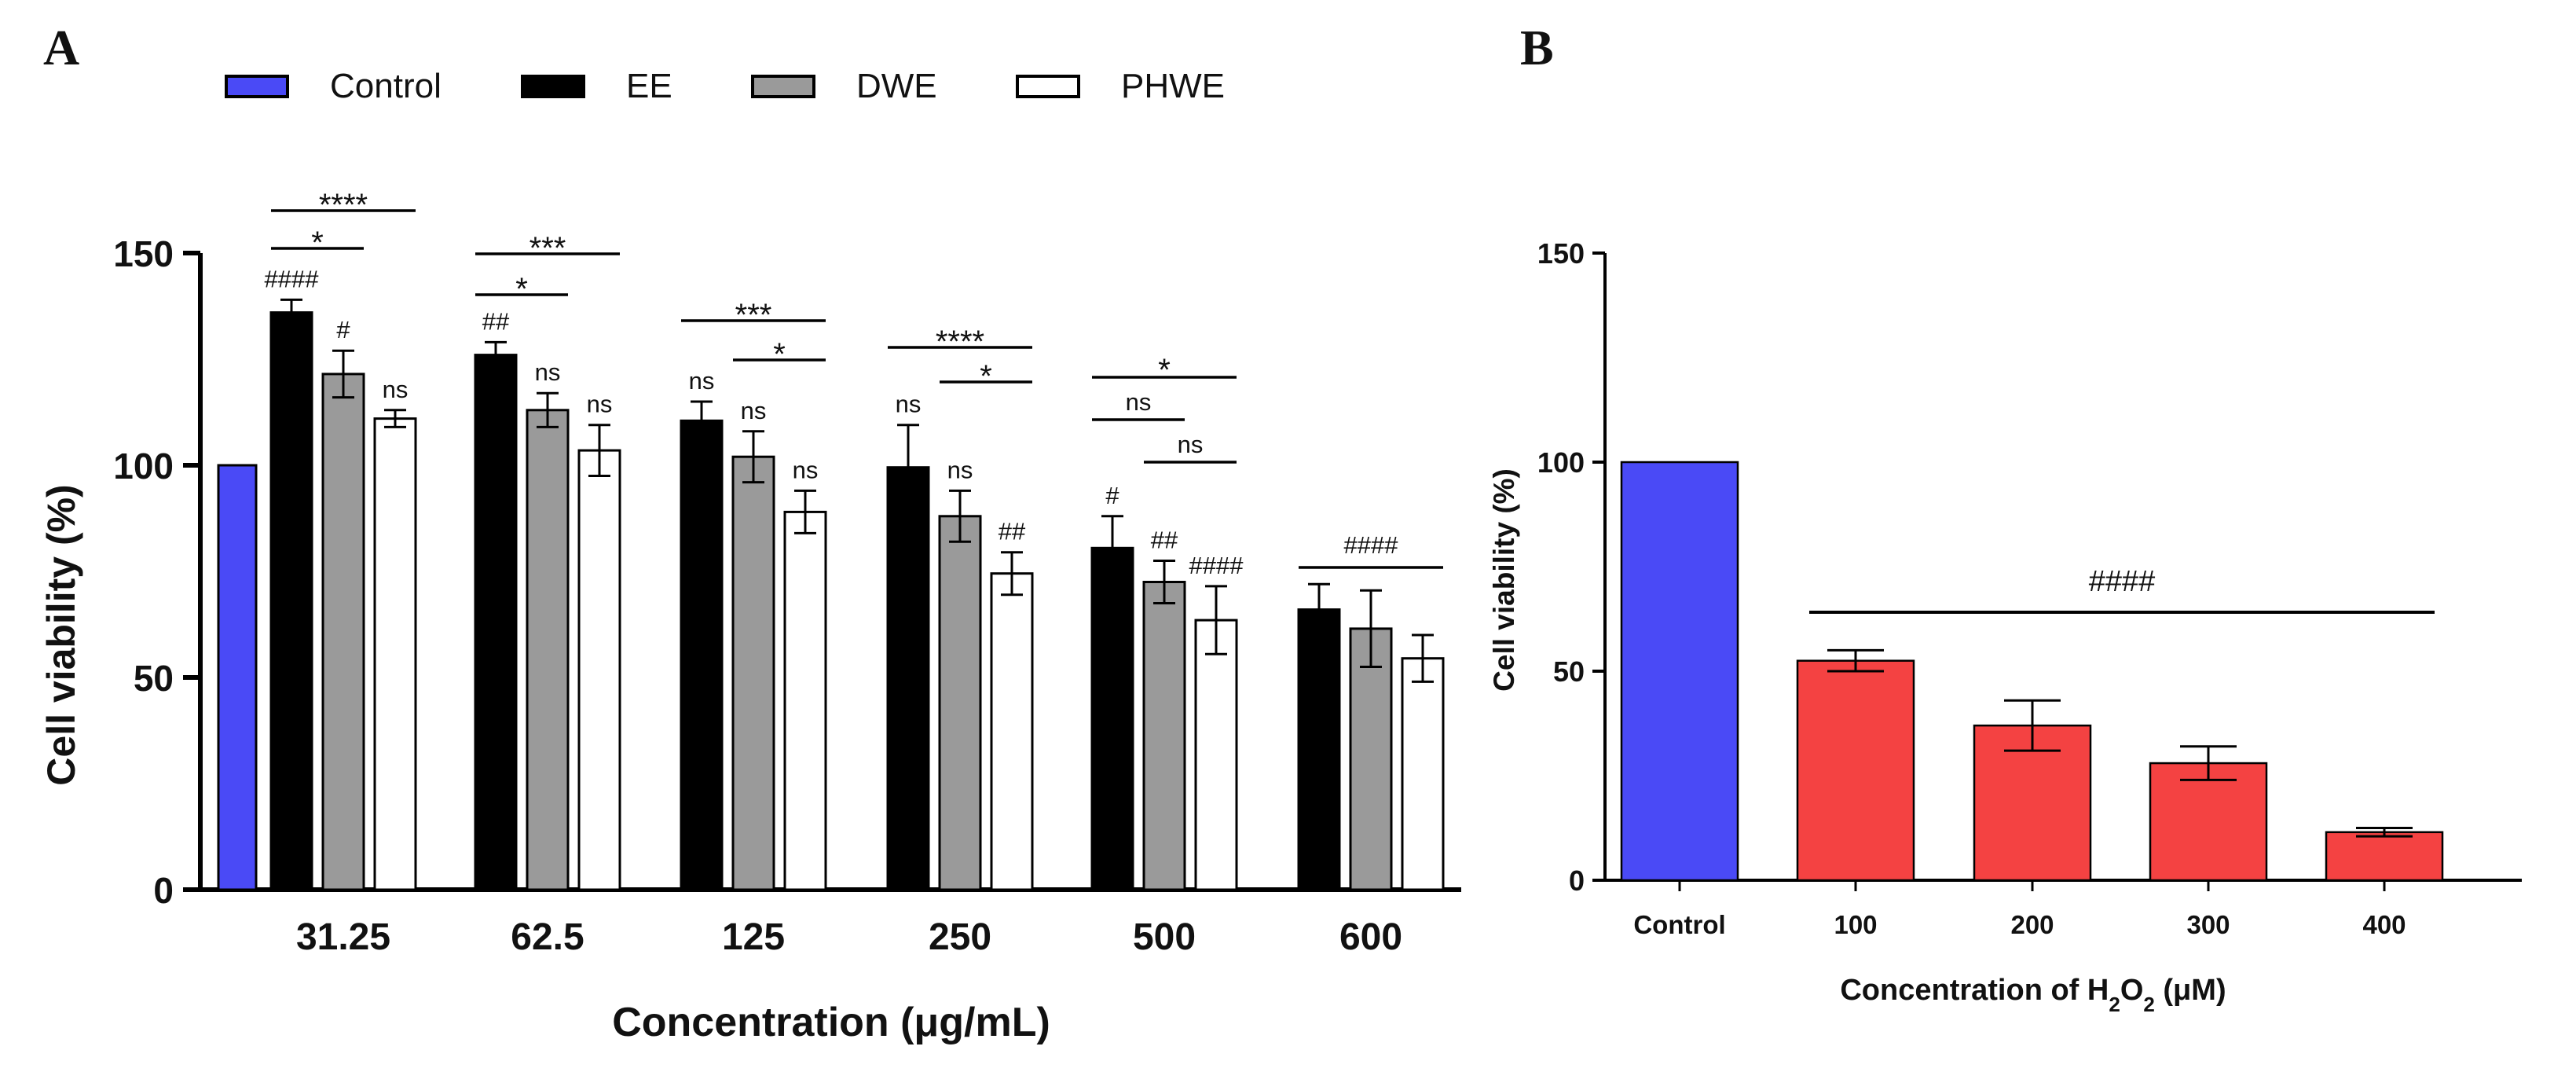 This screenshot has height=1072, width=2576. Describe the element at coordinates (1370, 937) in the screenshot. I see `x-tick-label-a-600: 600` at that location.